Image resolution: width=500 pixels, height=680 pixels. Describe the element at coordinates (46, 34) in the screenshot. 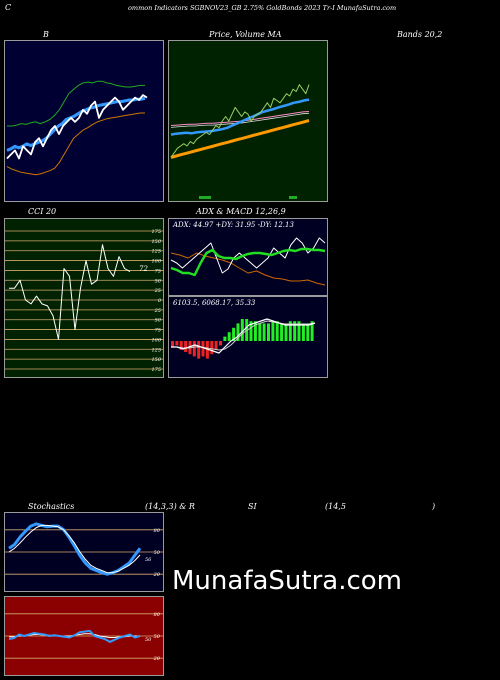

I see `bollinger-label: B` at that location.